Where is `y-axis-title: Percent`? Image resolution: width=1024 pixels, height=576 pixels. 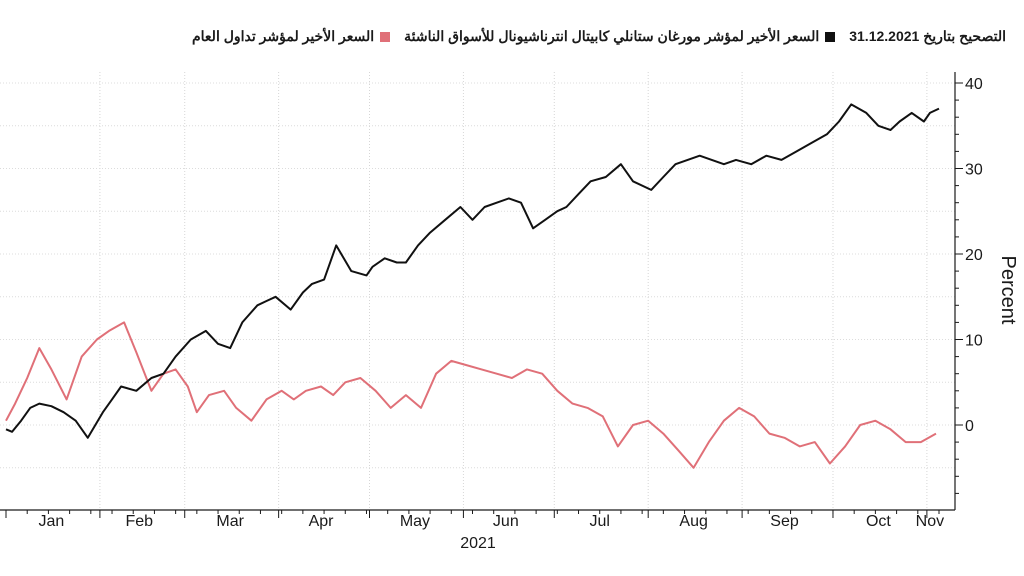 y-axis-title: Percent is located at coordinates (1008, 290).